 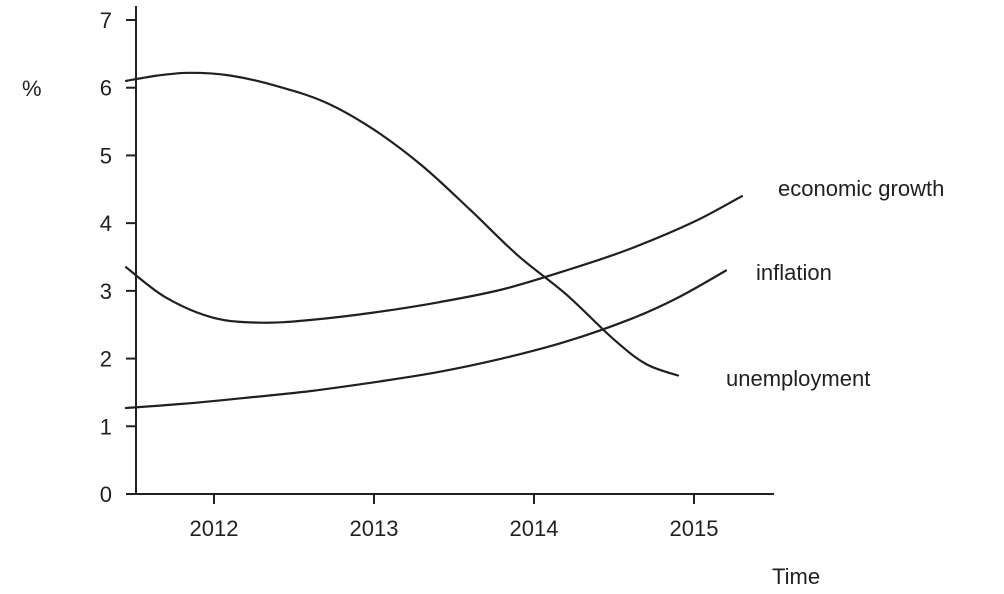 What do you see at coordinates (794, 272) in the screenshot?
I see `series-label-inflation: inflation` at bounding box center [794, 272].